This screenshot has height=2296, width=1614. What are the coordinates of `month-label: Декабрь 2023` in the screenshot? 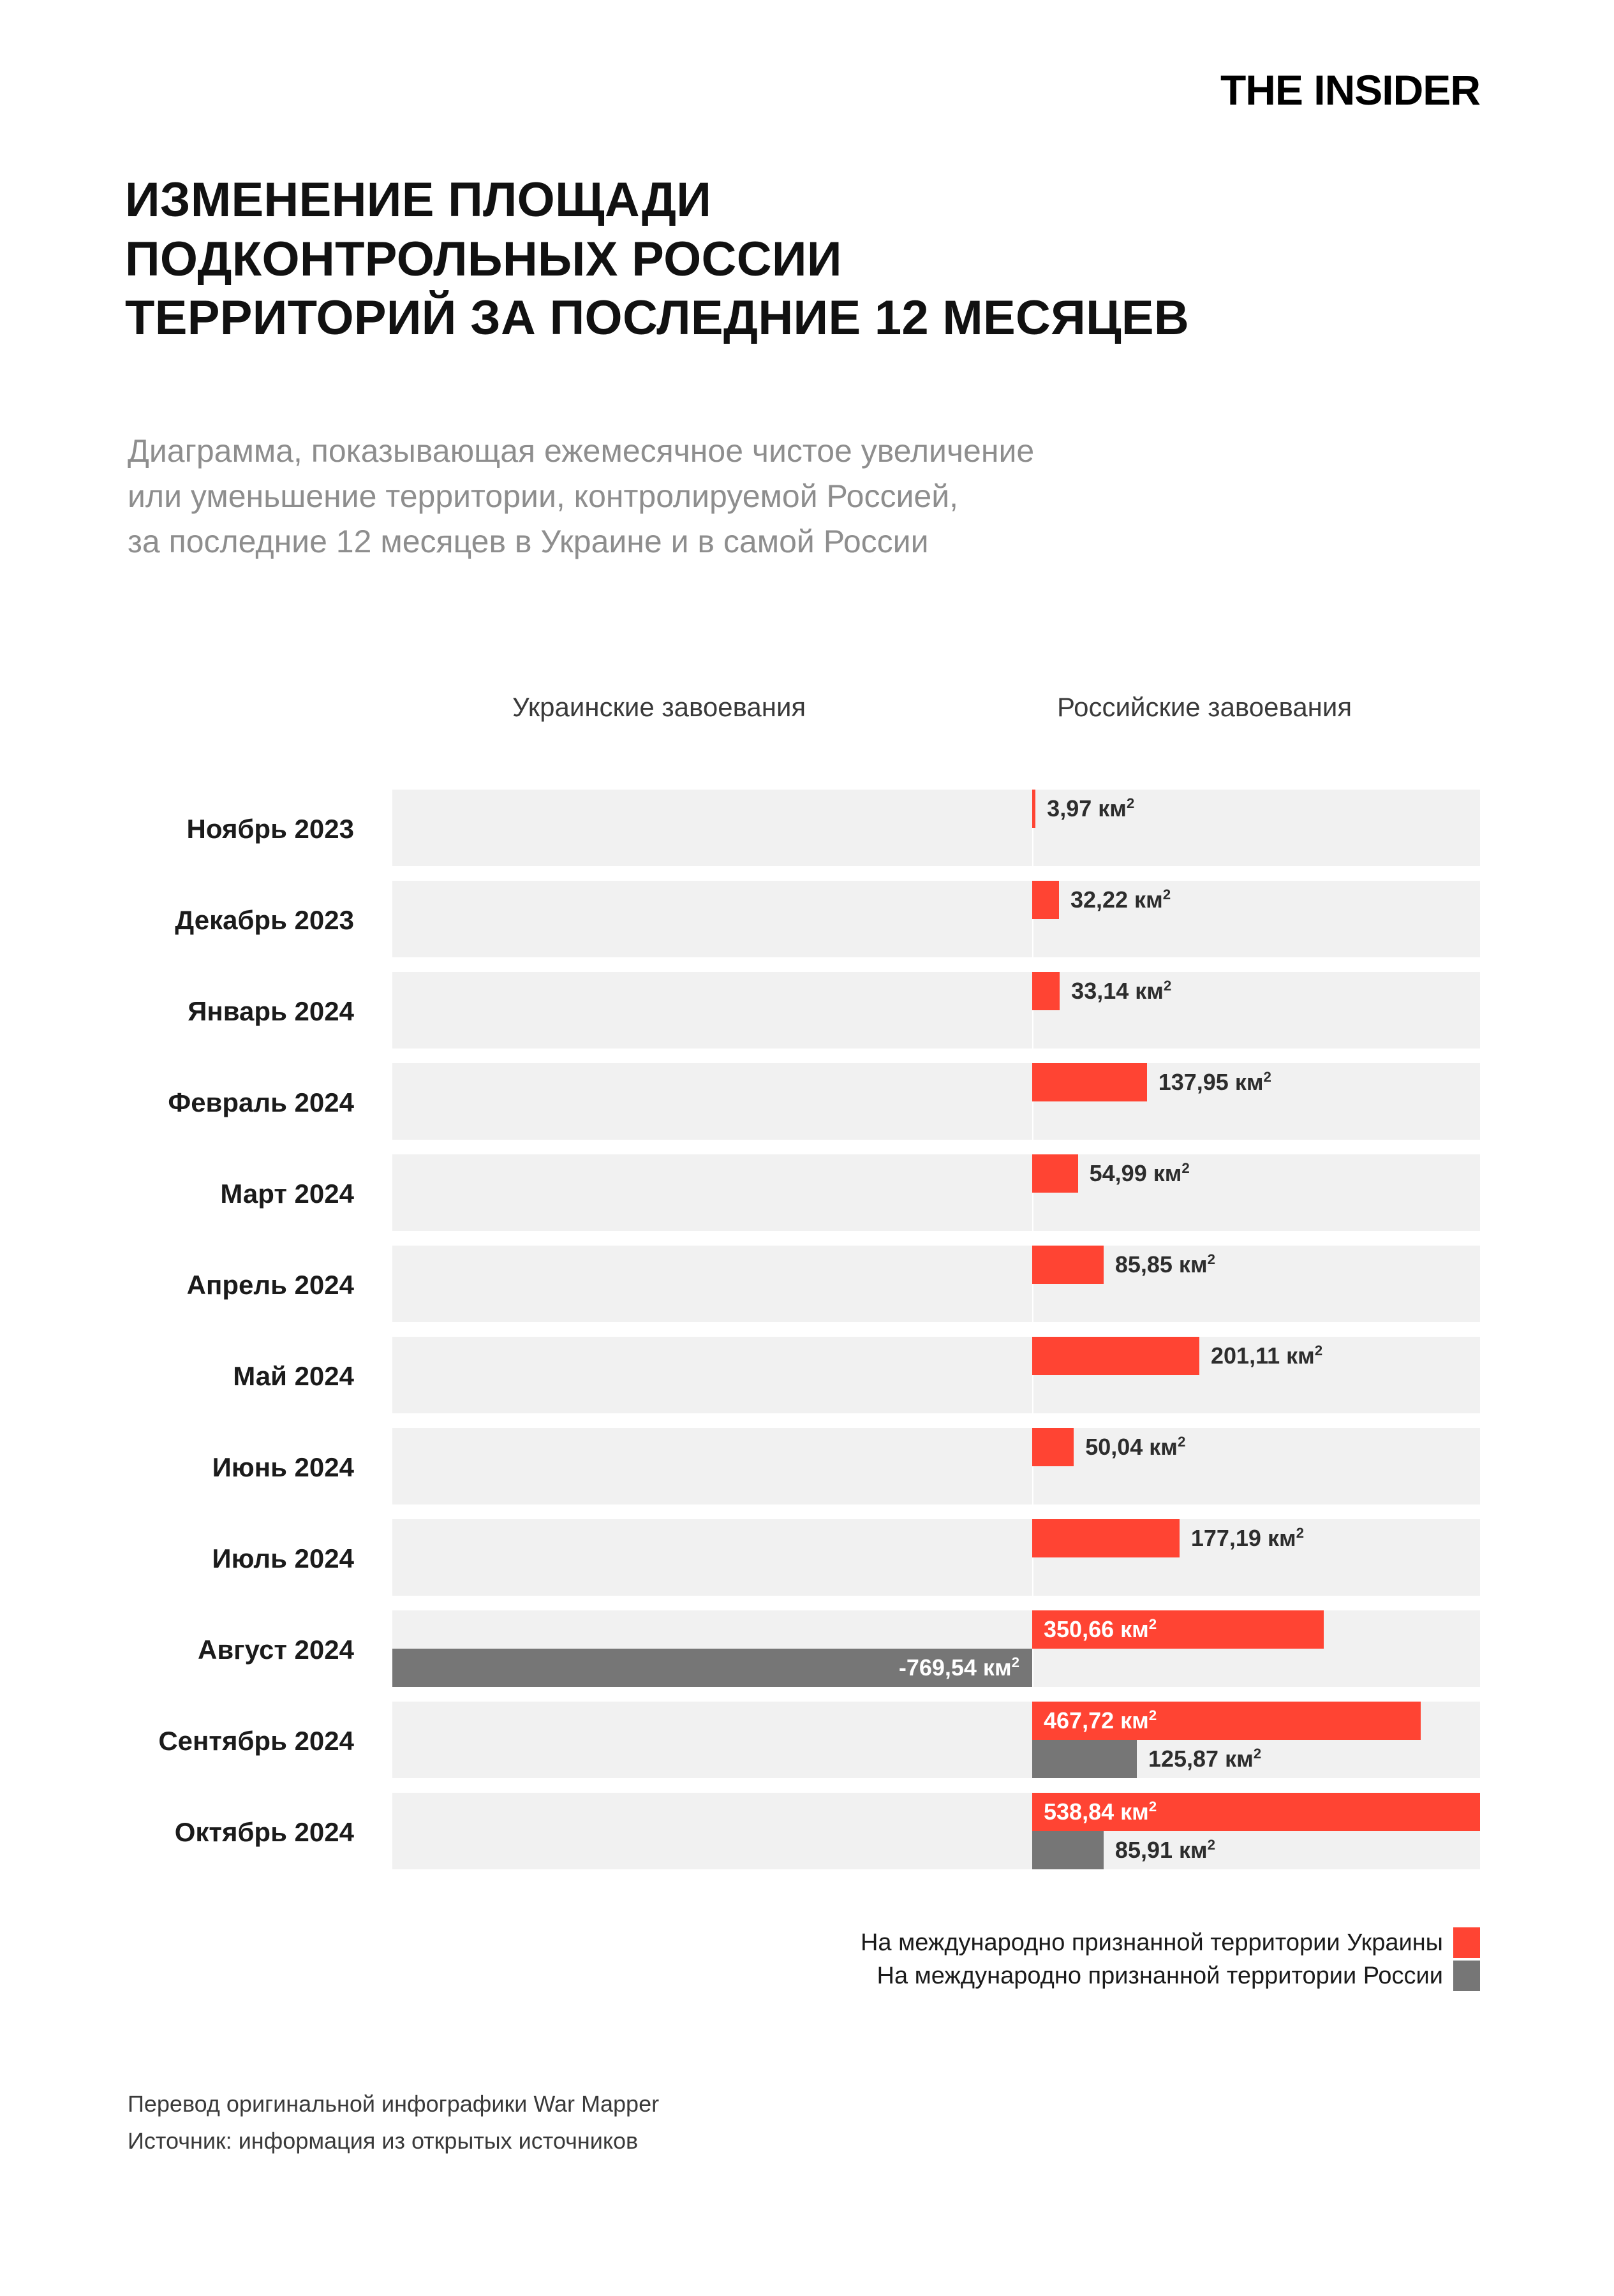 It's located at (264, 920).